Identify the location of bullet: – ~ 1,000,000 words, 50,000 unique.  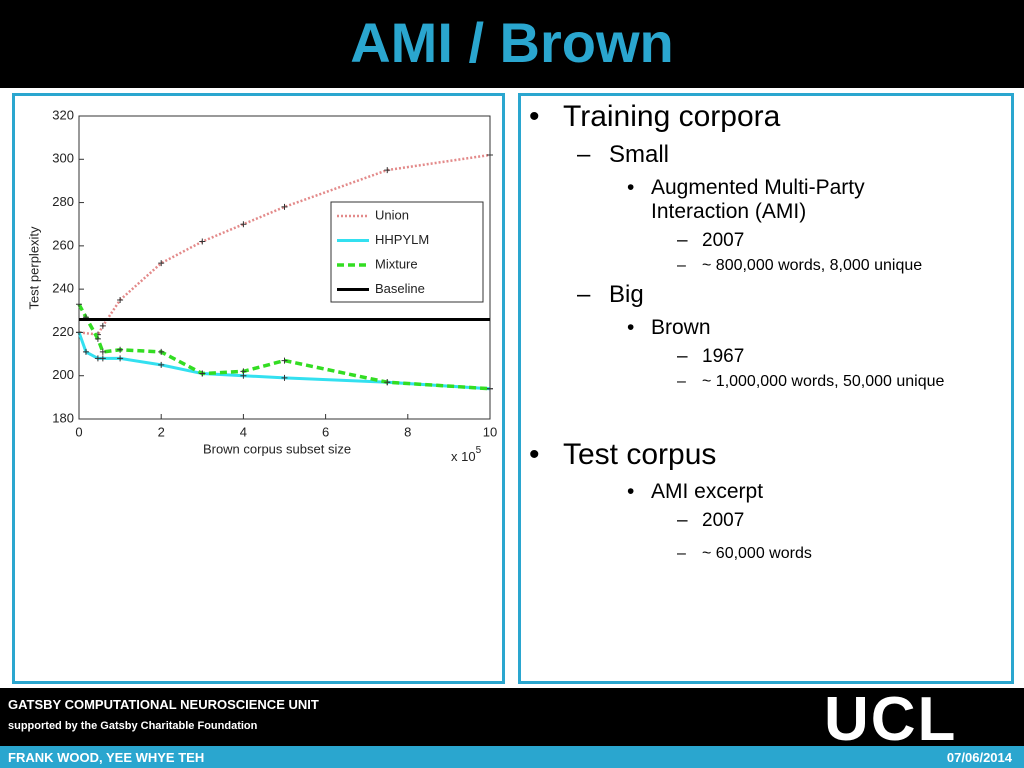
(810, 382).